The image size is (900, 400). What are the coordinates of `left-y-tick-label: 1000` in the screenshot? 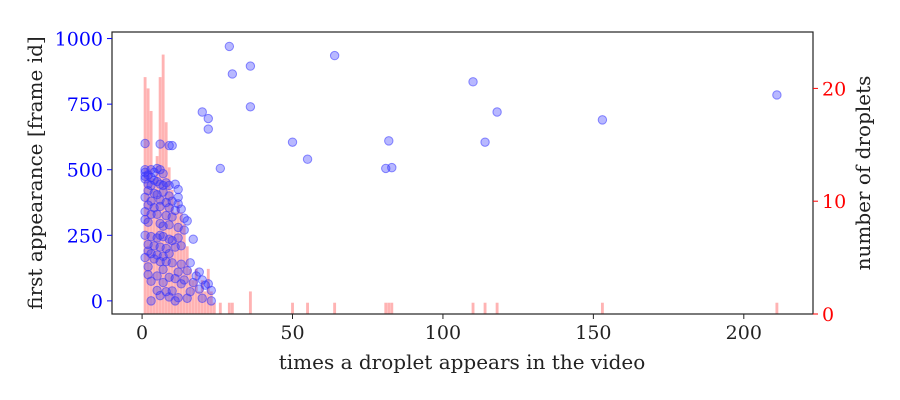 It's located at (79, 40).